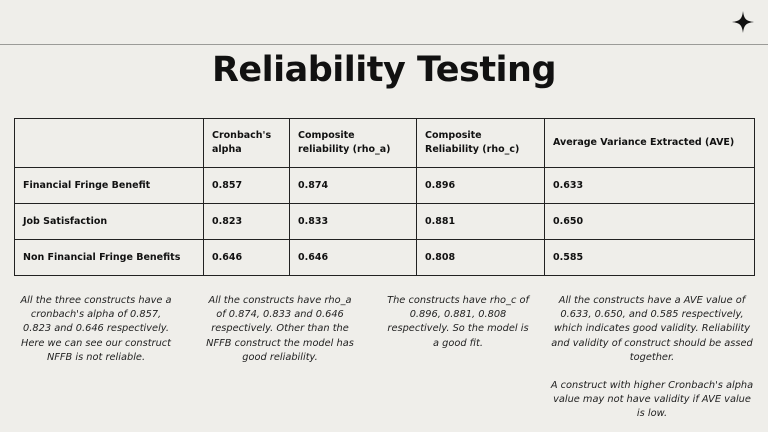 This screenshot has height=432, width=768. What do you see at coordinates (353, 185) in the screenshot?
I see `cell-rho-a: 0.874` at bounding box center [353, 185].